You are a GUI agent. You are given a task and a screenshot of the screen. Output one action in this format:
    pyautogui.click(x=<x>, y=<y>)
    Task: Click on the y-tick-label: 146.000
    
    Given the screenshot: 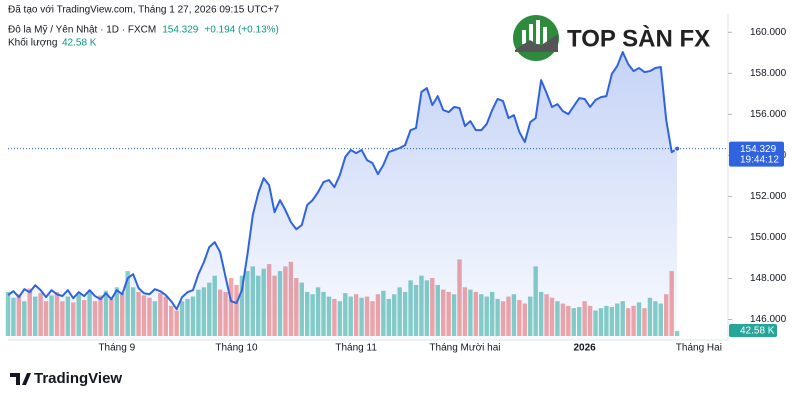 What is the action you would take?
    pyautogui.click(x=768, y=319)
    